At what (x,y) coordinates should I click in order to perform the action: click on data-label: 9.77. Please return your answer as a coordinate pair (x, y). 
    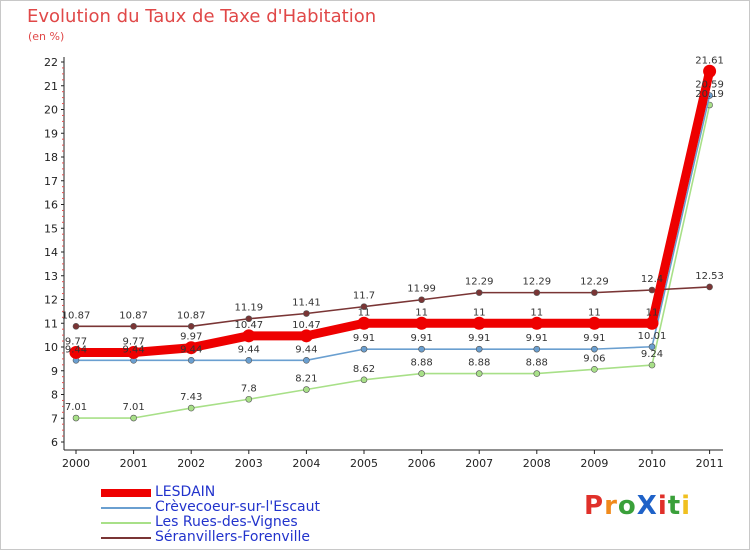
    Looking at the image, I should click on (133, 341).